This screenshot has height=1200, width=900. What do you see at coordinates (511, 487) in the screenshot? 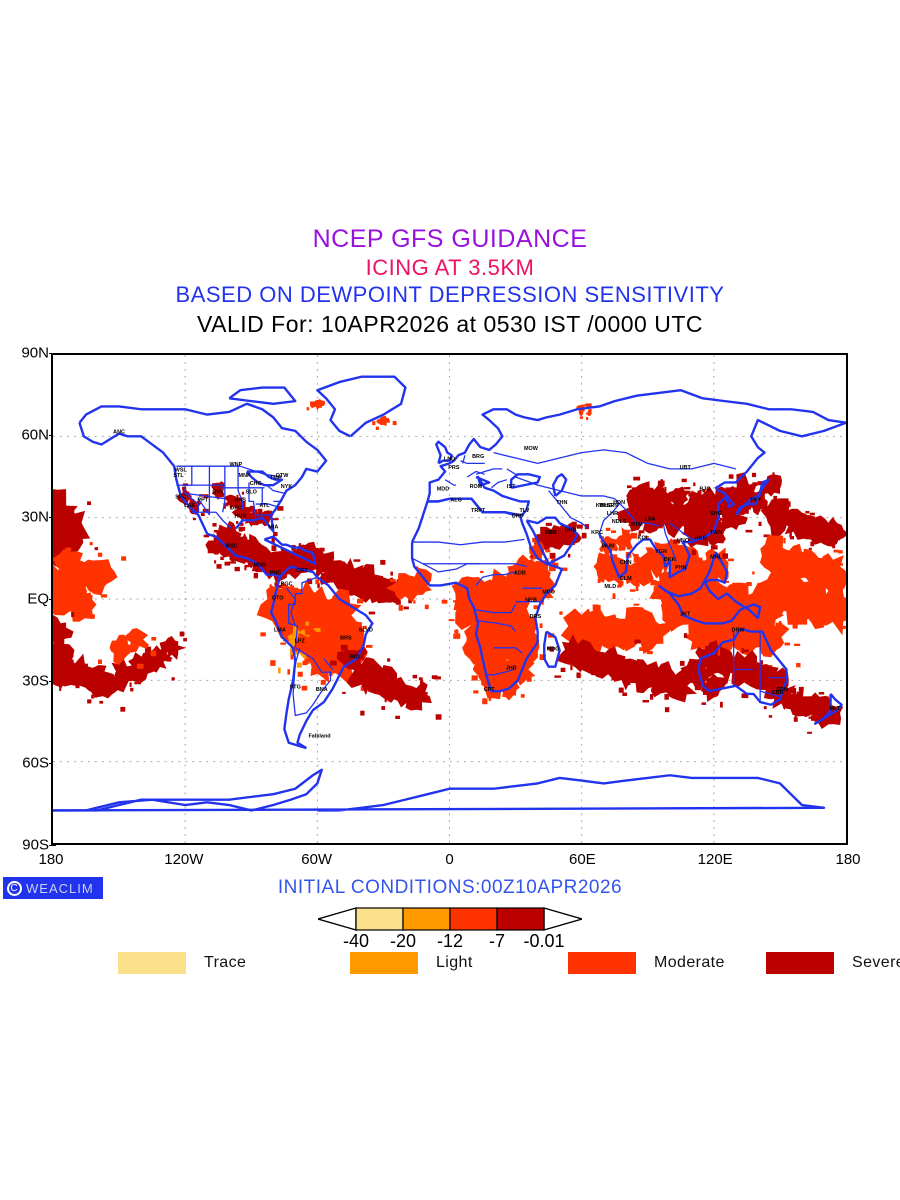
I see `city-label: IST` at bounding box center [511, 487].